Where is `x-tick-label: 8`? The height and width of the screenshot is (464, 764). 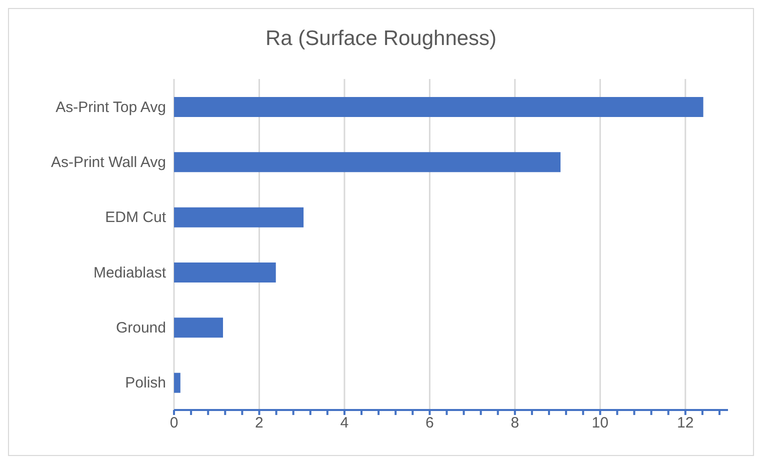
x-tick-label: 8 is located at coordinates (515, 423).